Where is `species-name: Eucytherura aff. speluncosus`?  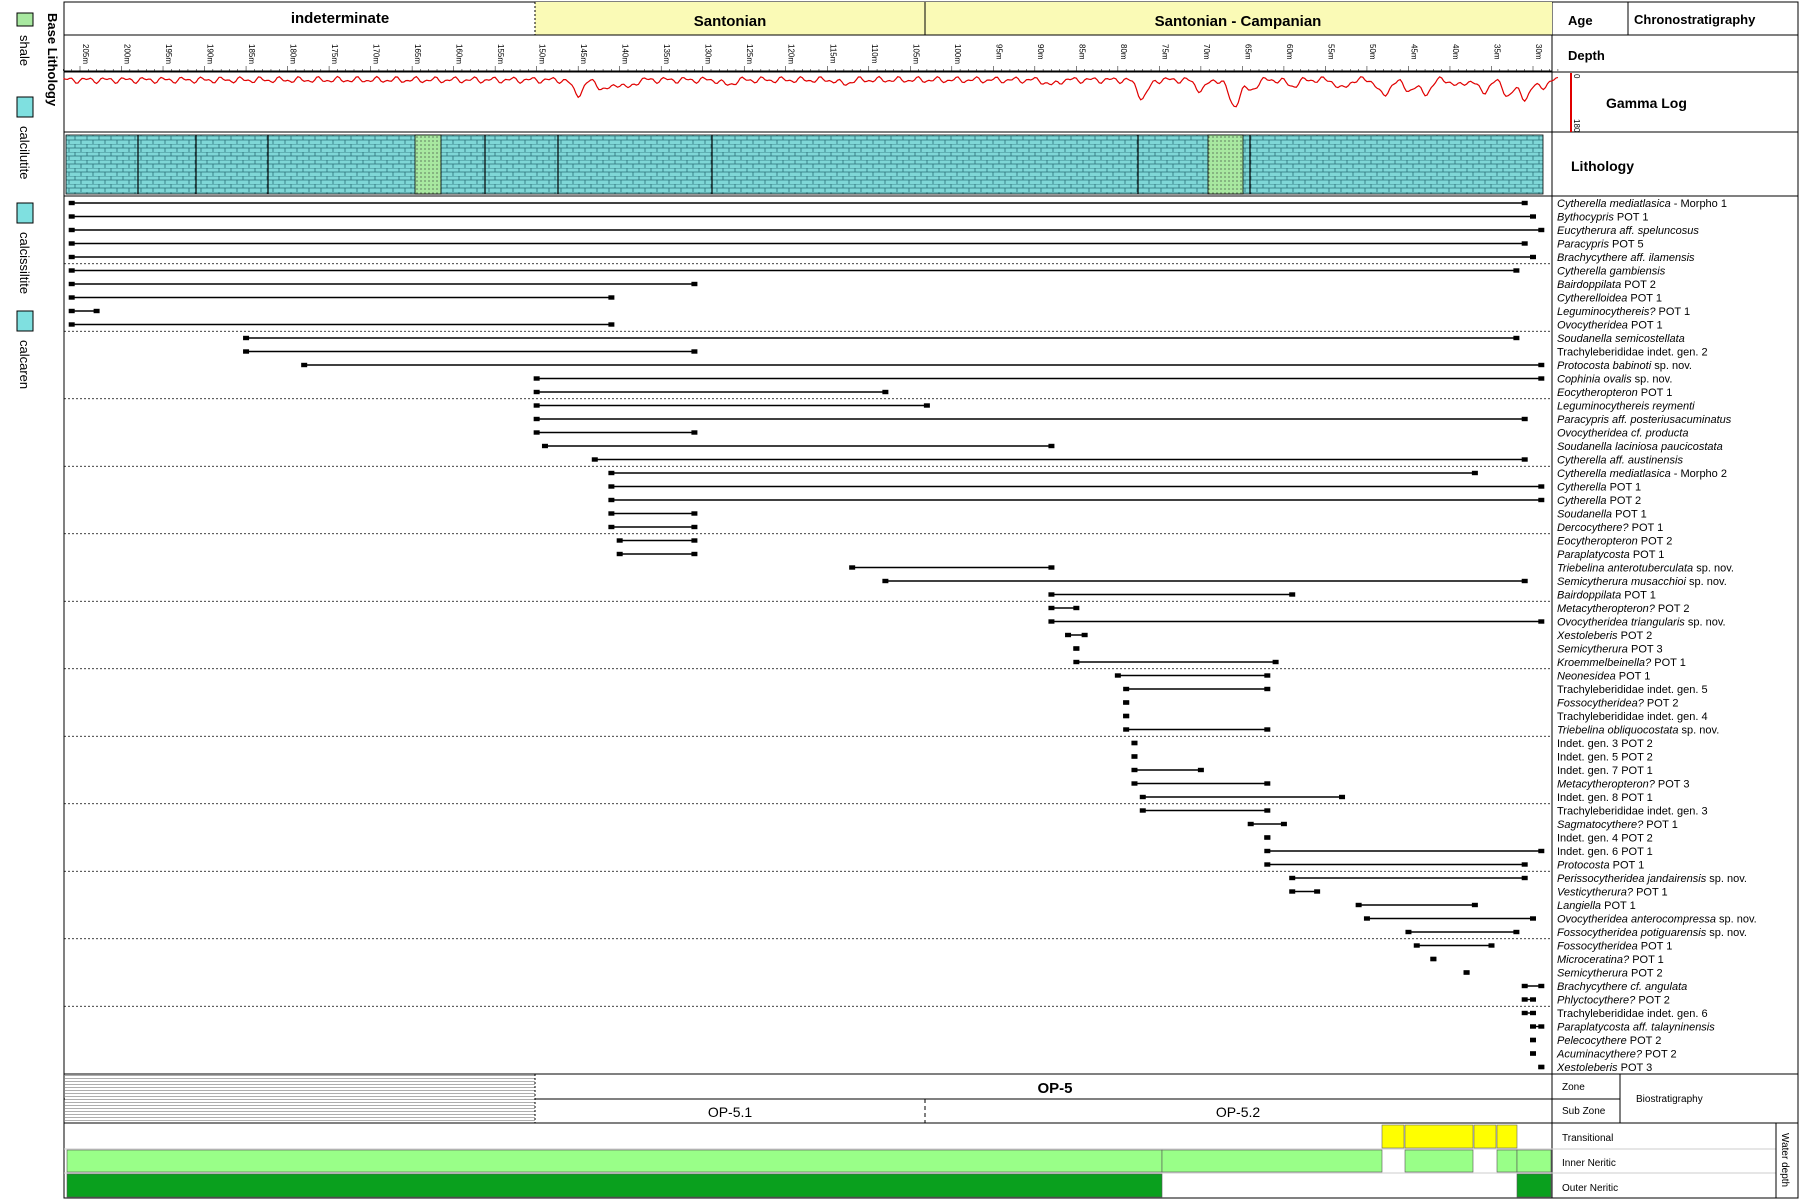
species-name: Eucytherura aff. speluncosus is located at coordinates (1628, 231).